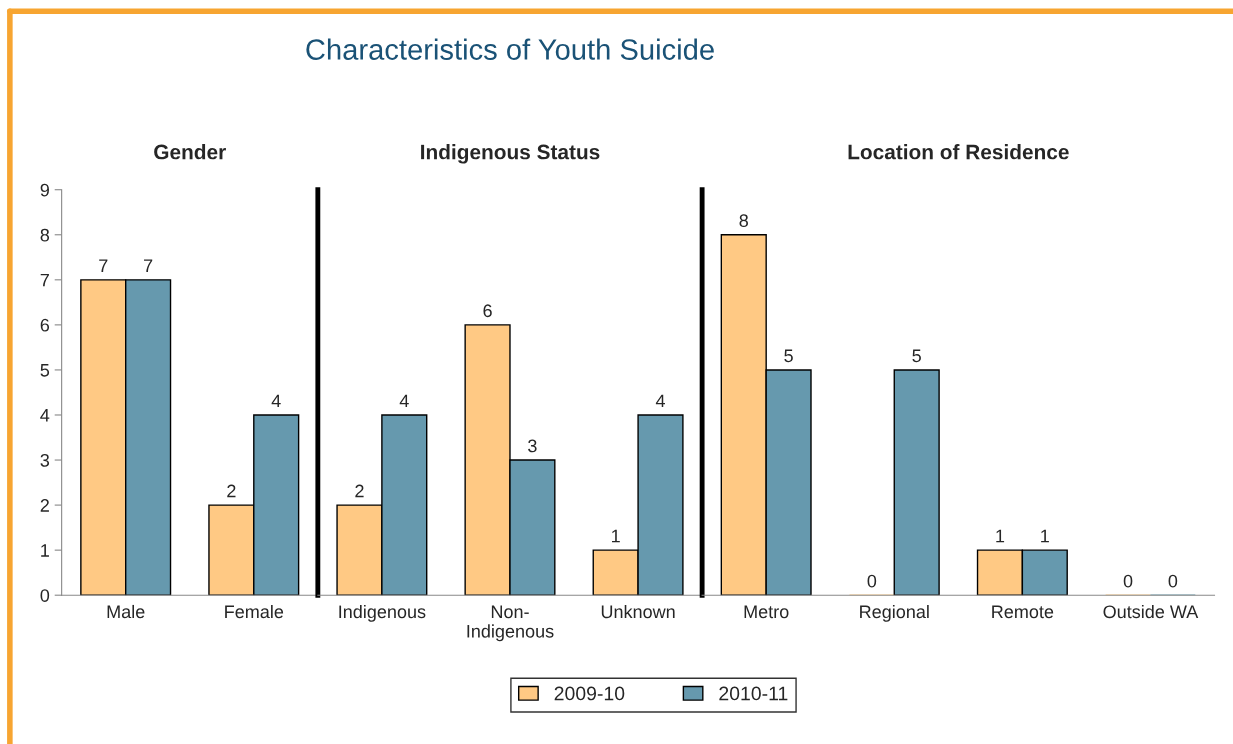 This screenshot has height=744, width=1233. What do you see at coordinates (510, 49) in the screenshot?
I see `chart-title: Characteristics of Youth Suicide` at bounding box center [510, 49].